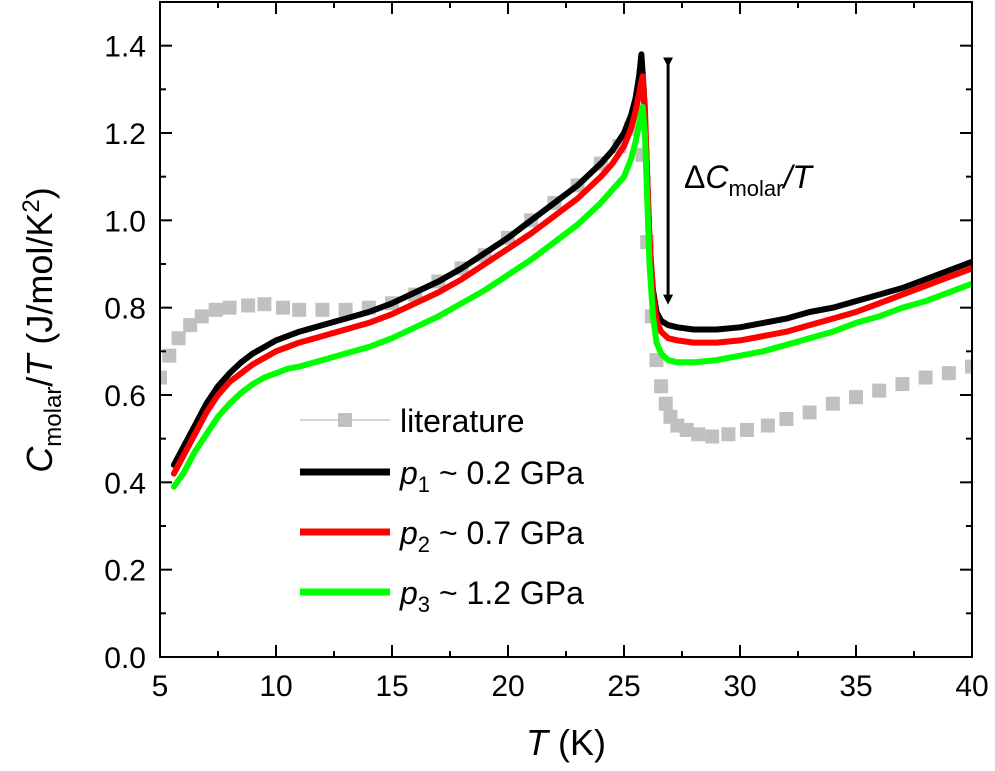 This screenshot has height=771, width=995. Describe the element at coordinates (462, 421) in the screenshot. I see `legend-label-literature: literature` at that location.